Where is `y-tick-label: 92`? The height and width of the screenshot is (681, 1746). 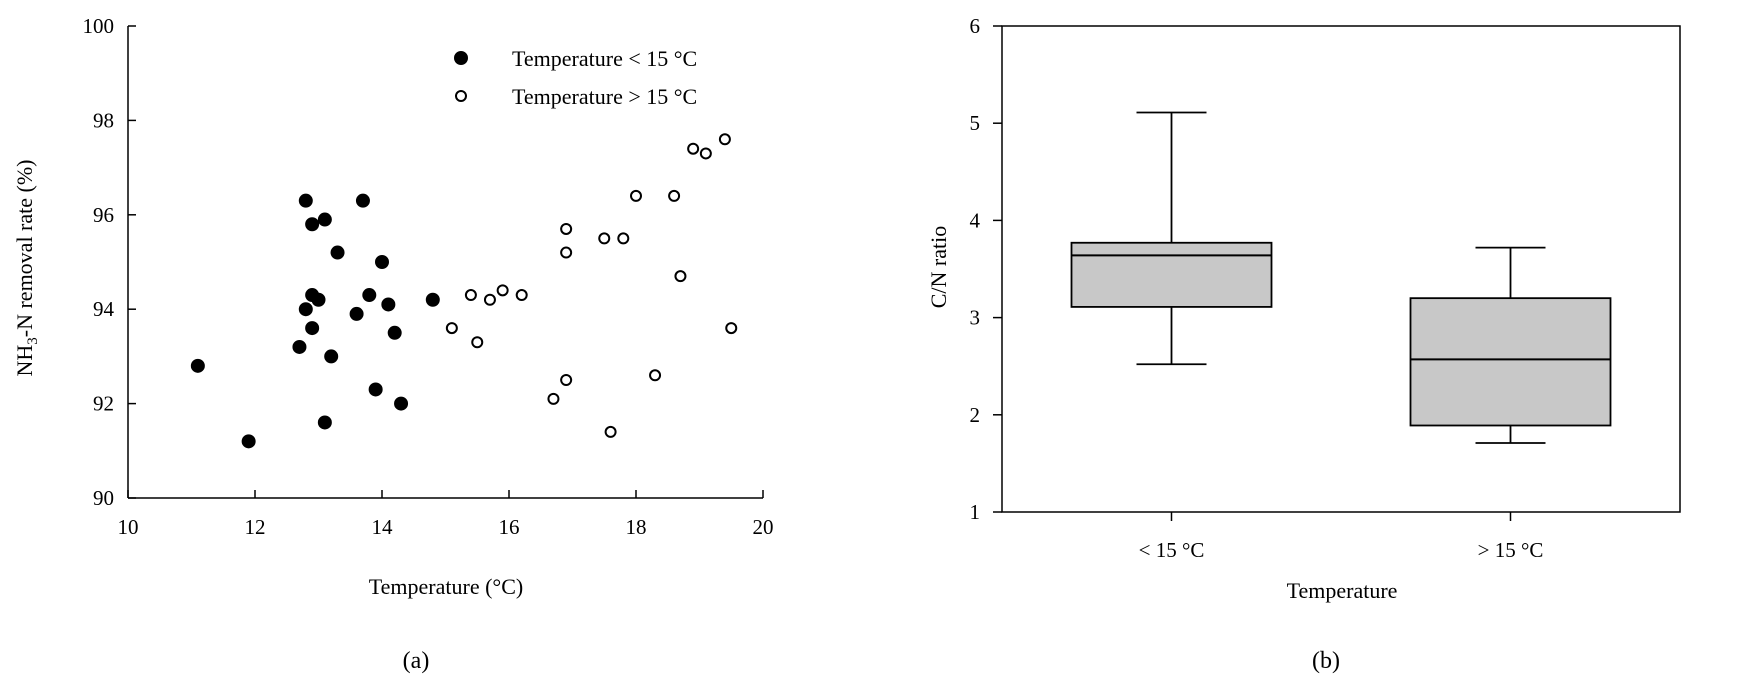
y-tick-label: 92 is located at coordinates (103, 404).